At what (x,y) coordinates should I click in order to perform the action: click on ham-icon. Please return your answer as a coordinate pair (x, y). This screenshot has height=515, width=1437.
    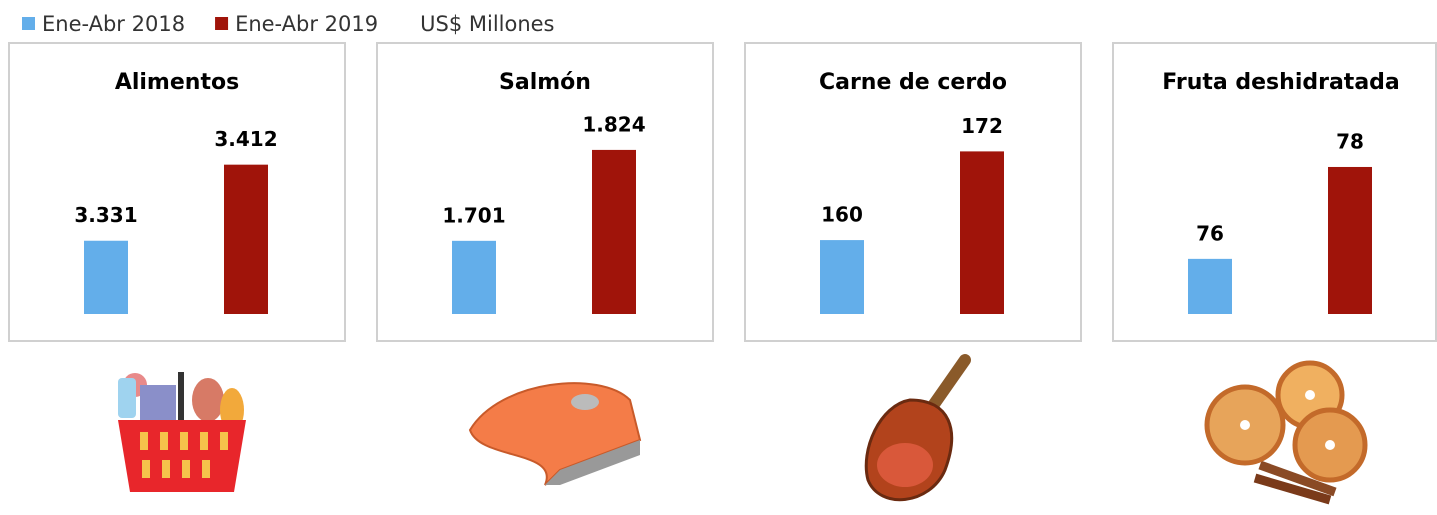
    Looking at the image, I should click on (917, 428).